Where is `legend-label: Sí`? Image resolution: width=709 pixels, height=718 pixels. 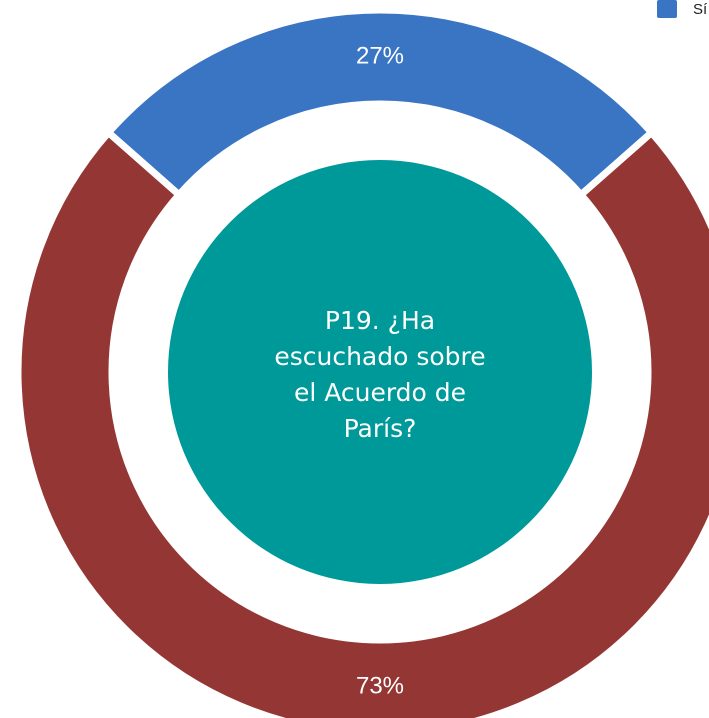
legend-label: Sí is located at coordinates (700, 9).